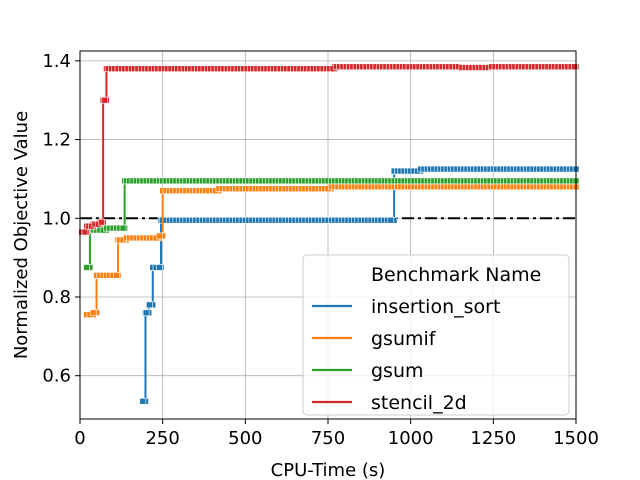 The width and height of the screenshot is (640, 480). I want to click on y-tick-label: 0.8, so click(56, 297).